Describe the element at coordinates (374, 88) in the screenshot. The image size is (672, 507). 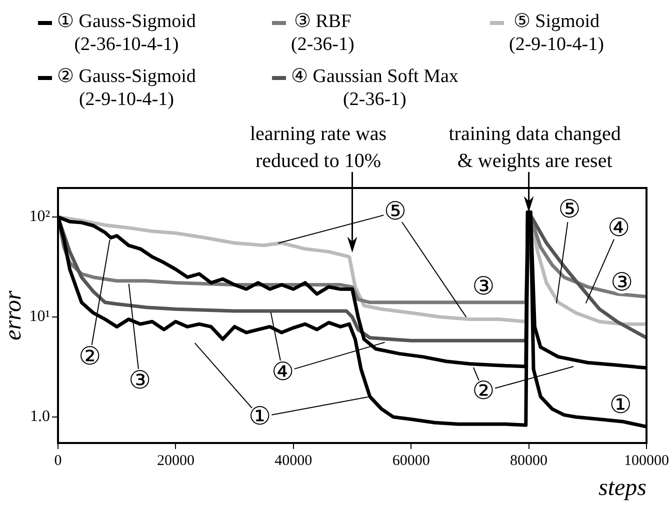
I see `legend-label: ④ Gaussian Soft Max (2-36-1)` at that location.